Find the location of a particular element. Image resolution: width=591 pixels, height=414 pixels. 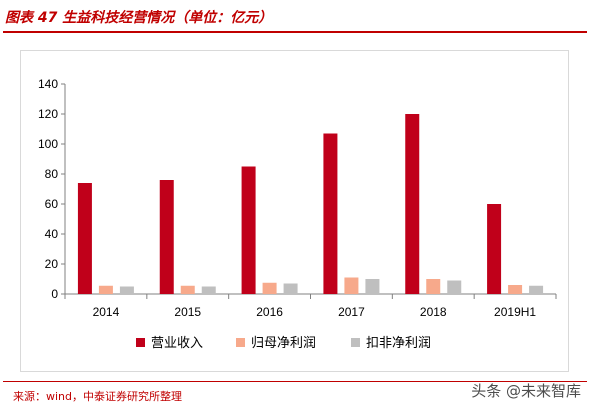

y-tick-label: 60 is located at coordinates (52, 204).